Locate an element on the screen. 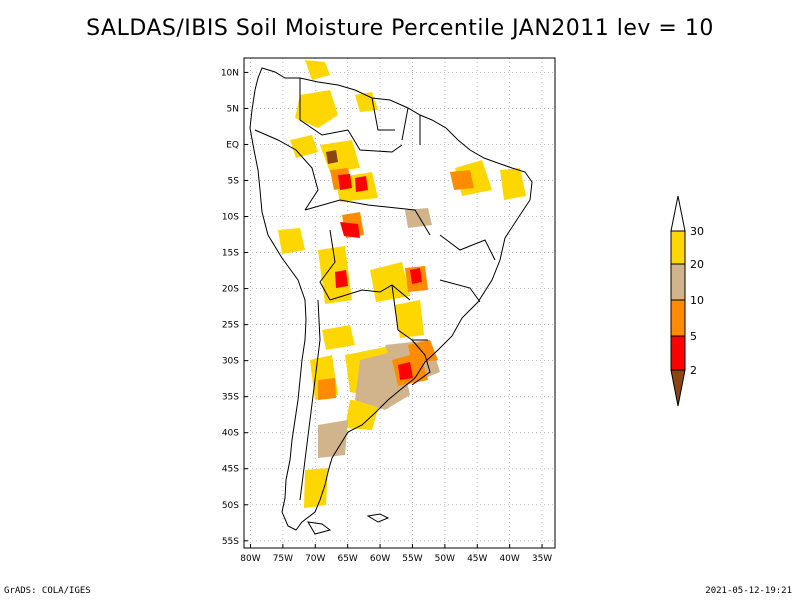 Image resolution: width=800 pixels, height=600 pixels. longitude-axis: 80W 75W 70W 65W 60W 55W 50W 45W 40W 35W is located at coordinates (396, 554).